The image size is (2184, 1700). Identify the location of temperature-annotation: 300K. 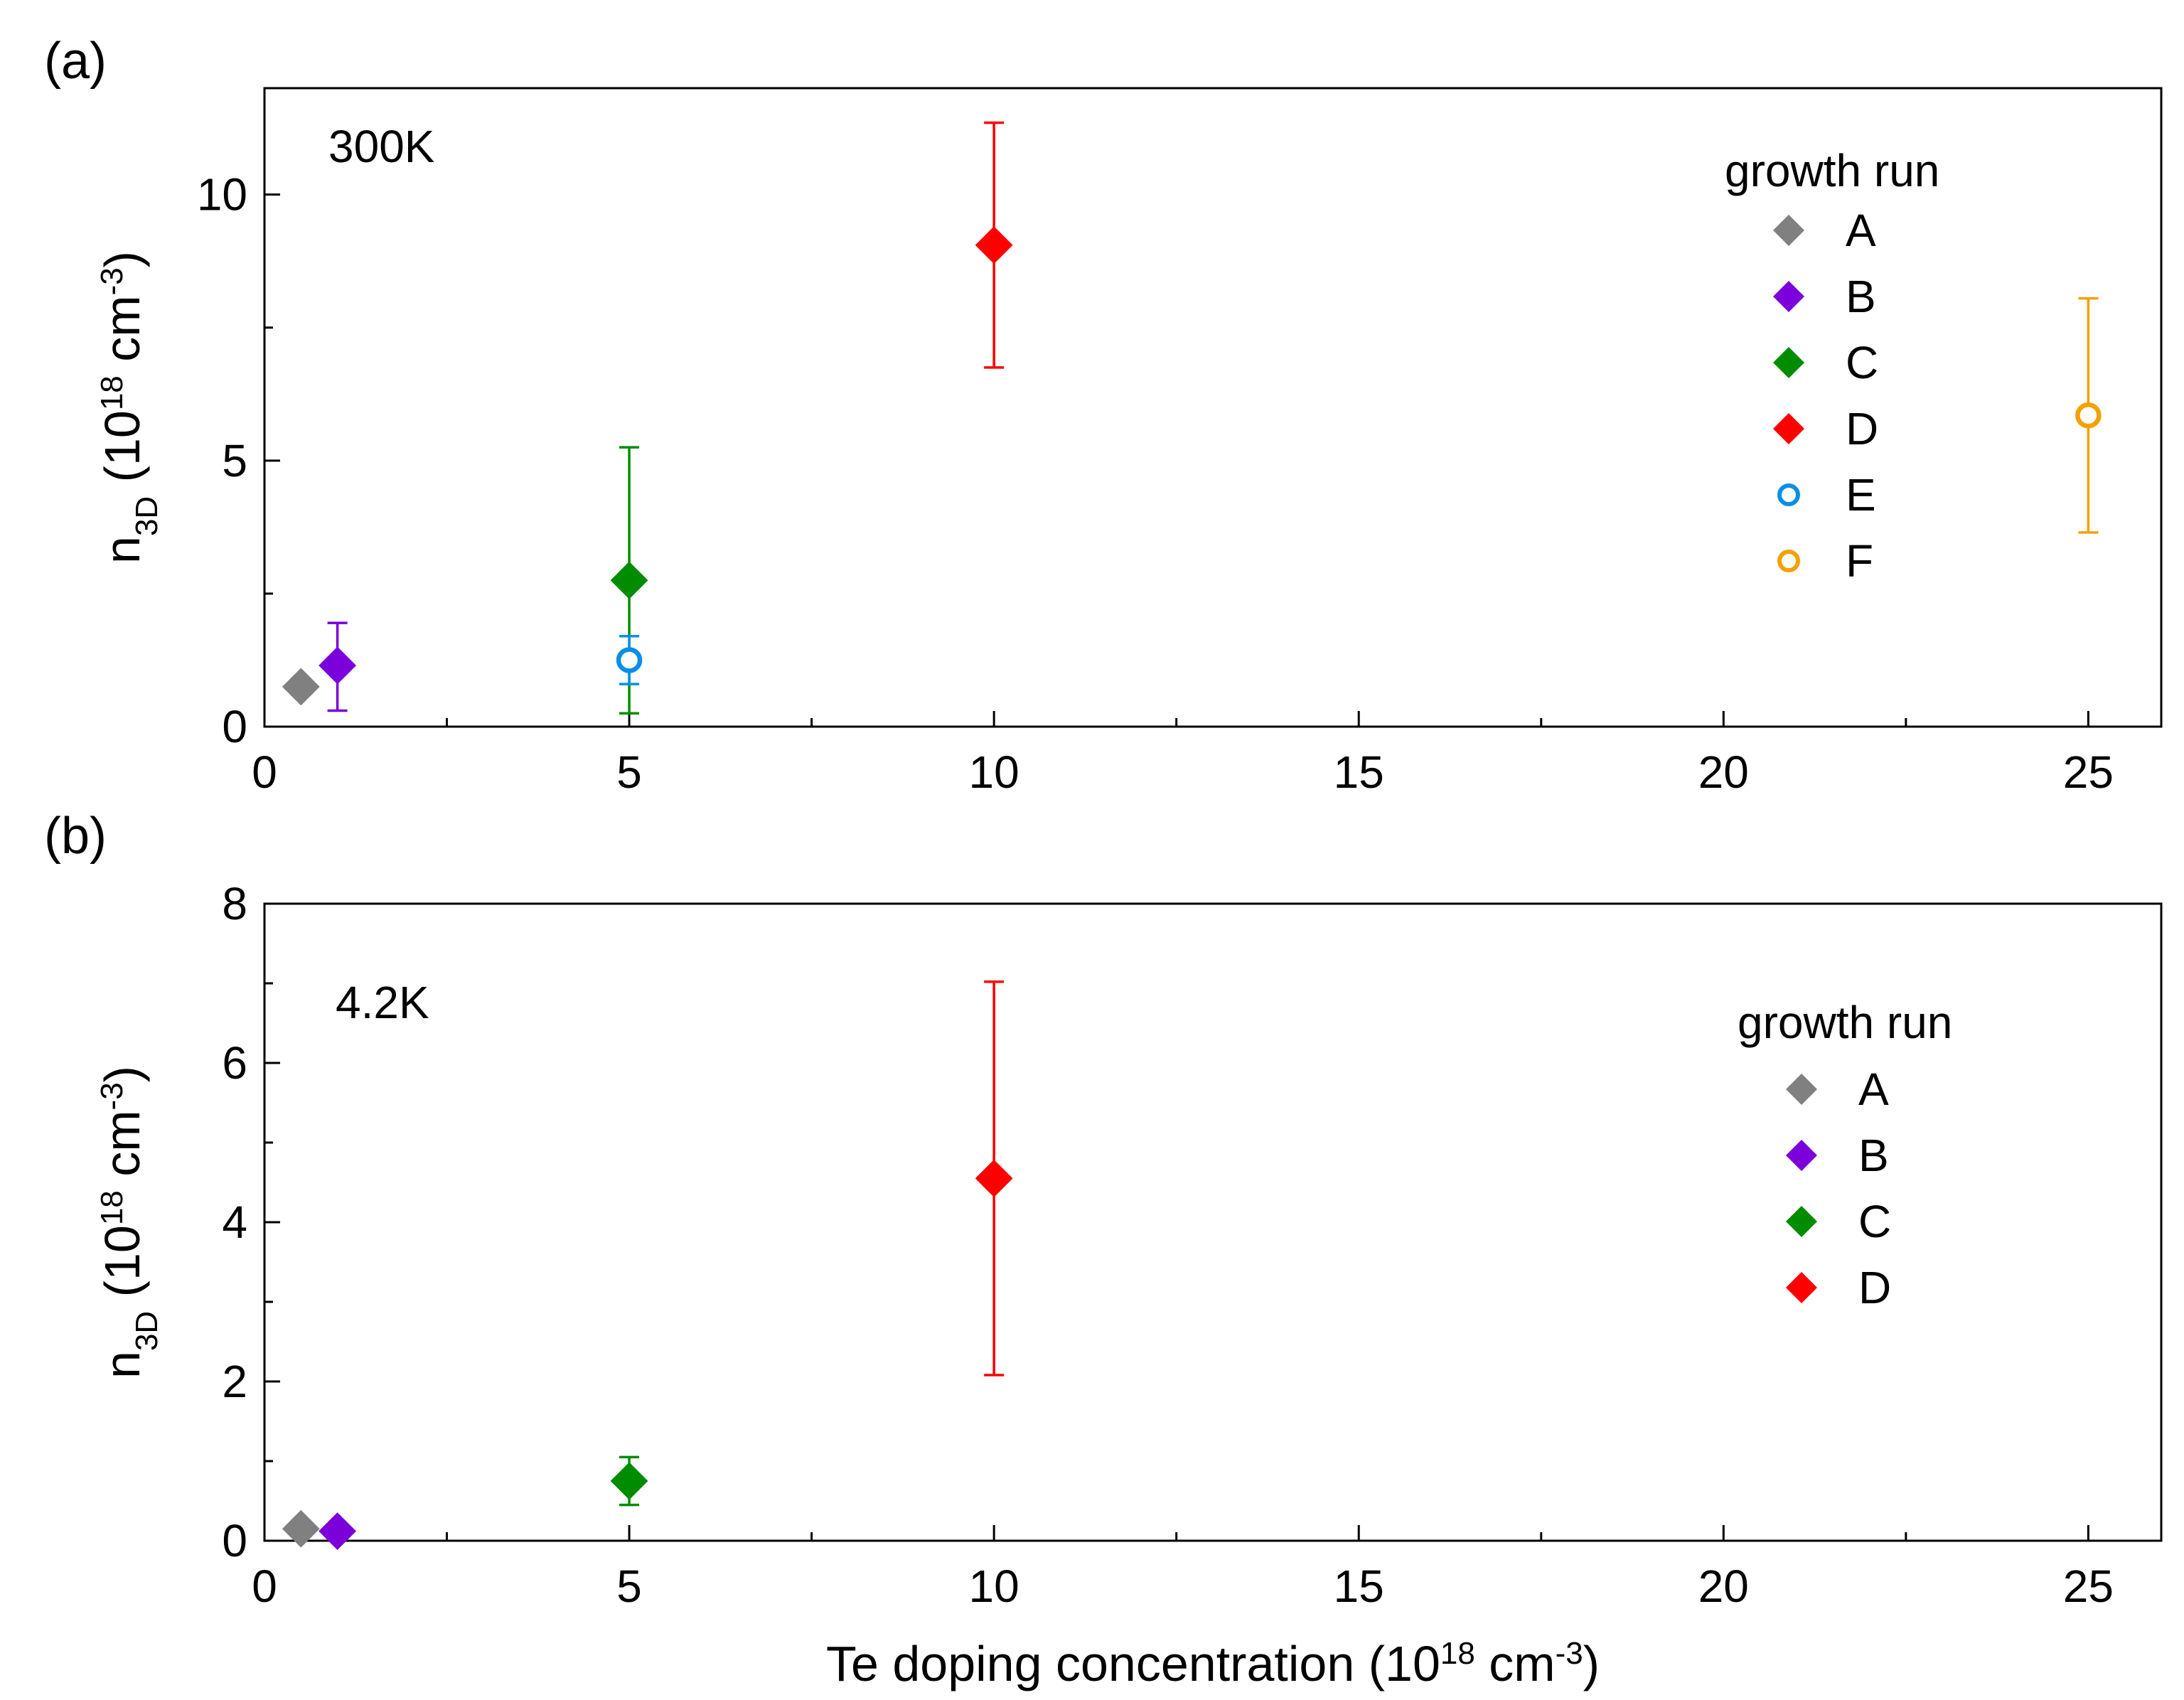
(381, 147).